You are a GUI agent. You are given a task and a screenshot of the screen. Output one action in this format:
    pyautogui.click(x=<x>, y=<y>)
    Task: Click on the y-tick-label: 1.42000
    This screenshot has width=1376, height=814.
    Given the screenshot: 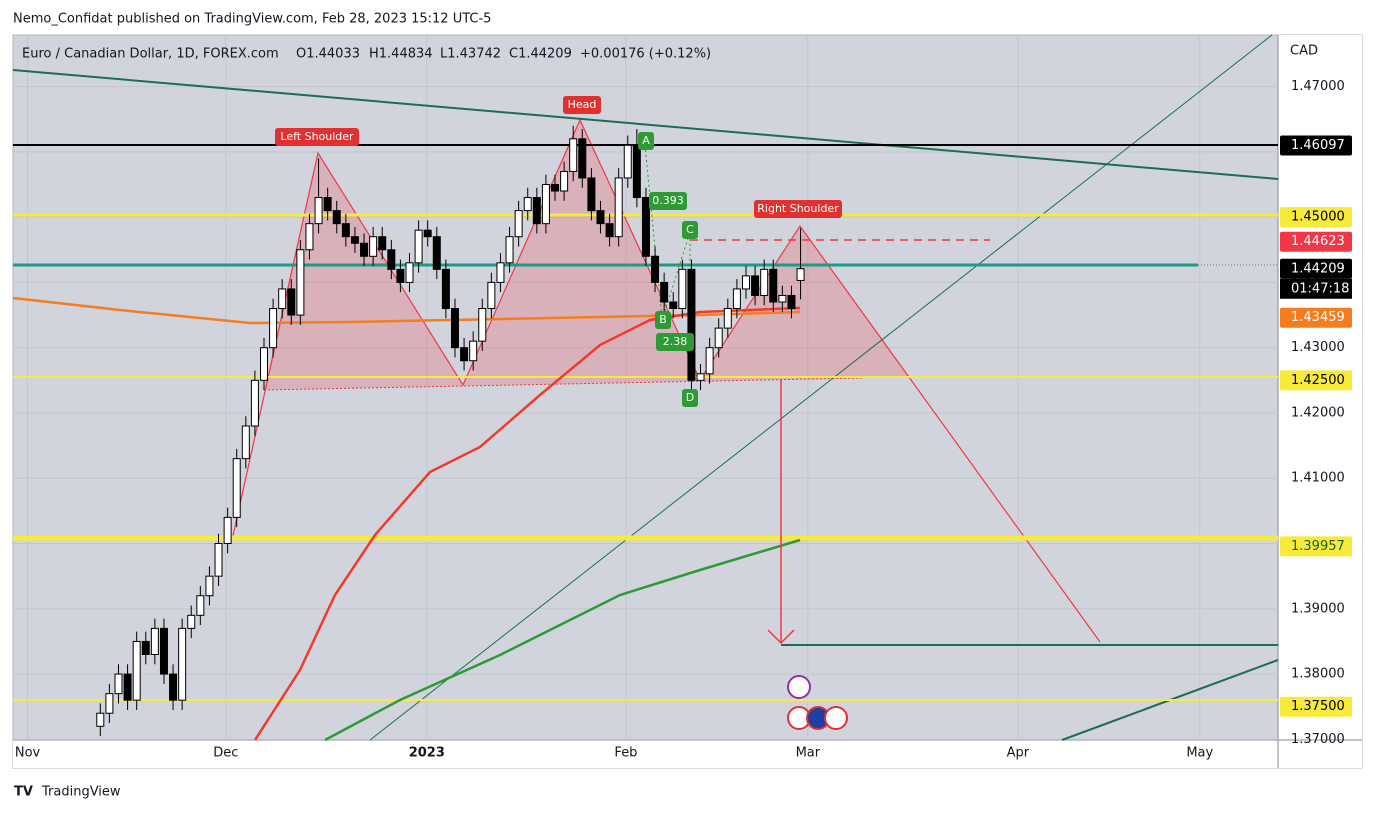 What is the action you would take?
    pyautogui.click(x=1318, y=412)
    